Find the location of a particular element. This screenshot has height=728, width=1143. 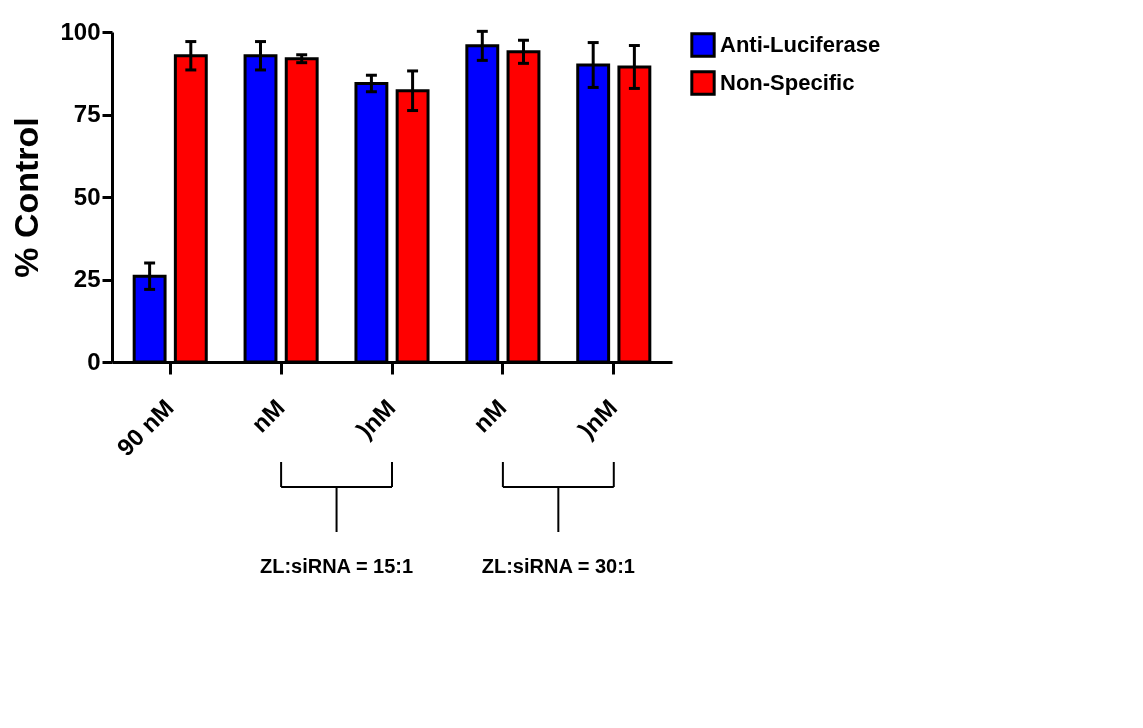

text: ZL:siRNA = 30:1 is located at coordinates (558, 566).